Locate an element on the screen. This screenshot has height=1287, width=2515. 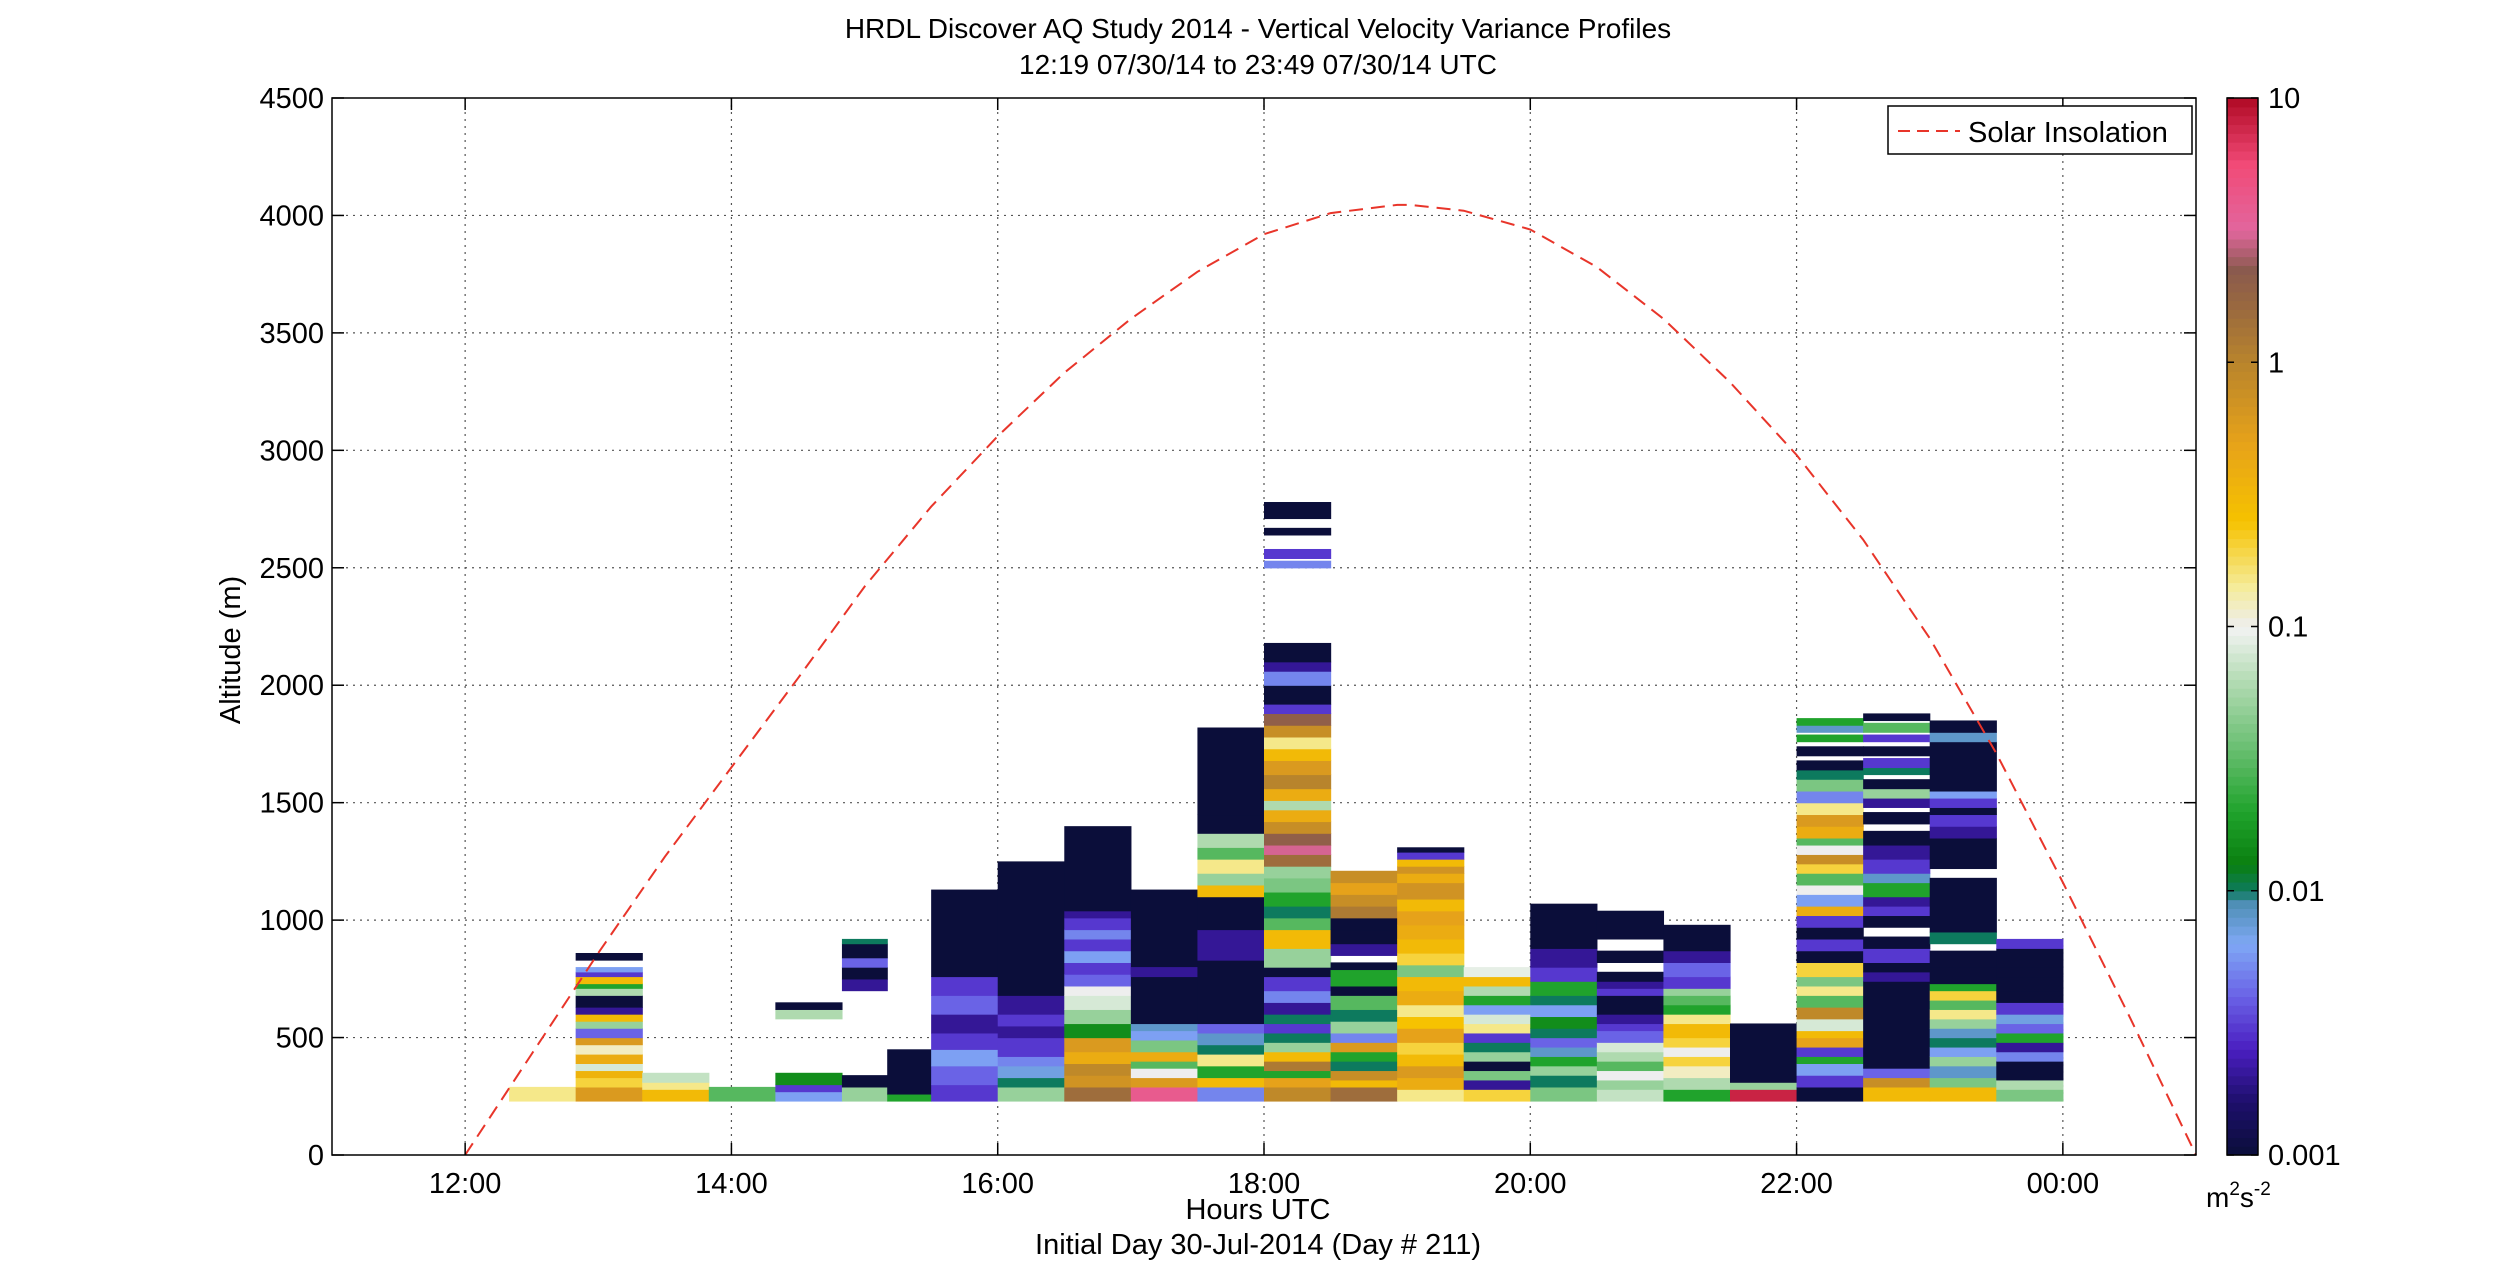
colorbar-tick-label: 0.1 is located at coordinates (2288, 628).